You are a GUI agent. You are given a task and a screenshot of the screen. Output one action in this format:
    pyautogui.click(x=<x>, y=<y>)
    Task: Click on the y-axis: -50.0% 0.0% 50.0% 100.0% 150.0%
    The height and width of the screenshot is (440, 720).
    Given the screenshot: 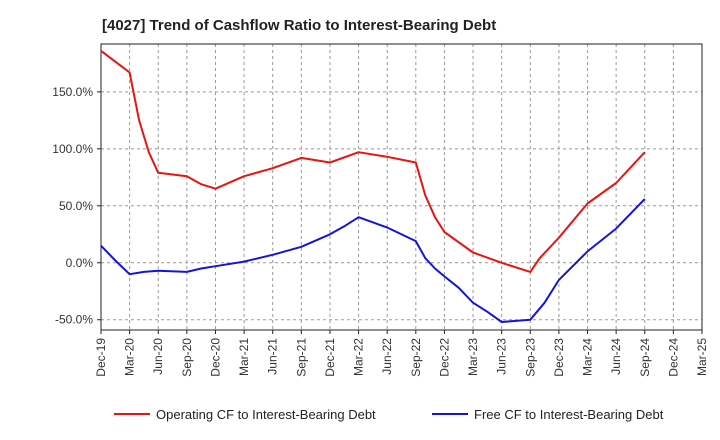 What is the action you would take?
    pyautogui.click(x=76, y=206)
    